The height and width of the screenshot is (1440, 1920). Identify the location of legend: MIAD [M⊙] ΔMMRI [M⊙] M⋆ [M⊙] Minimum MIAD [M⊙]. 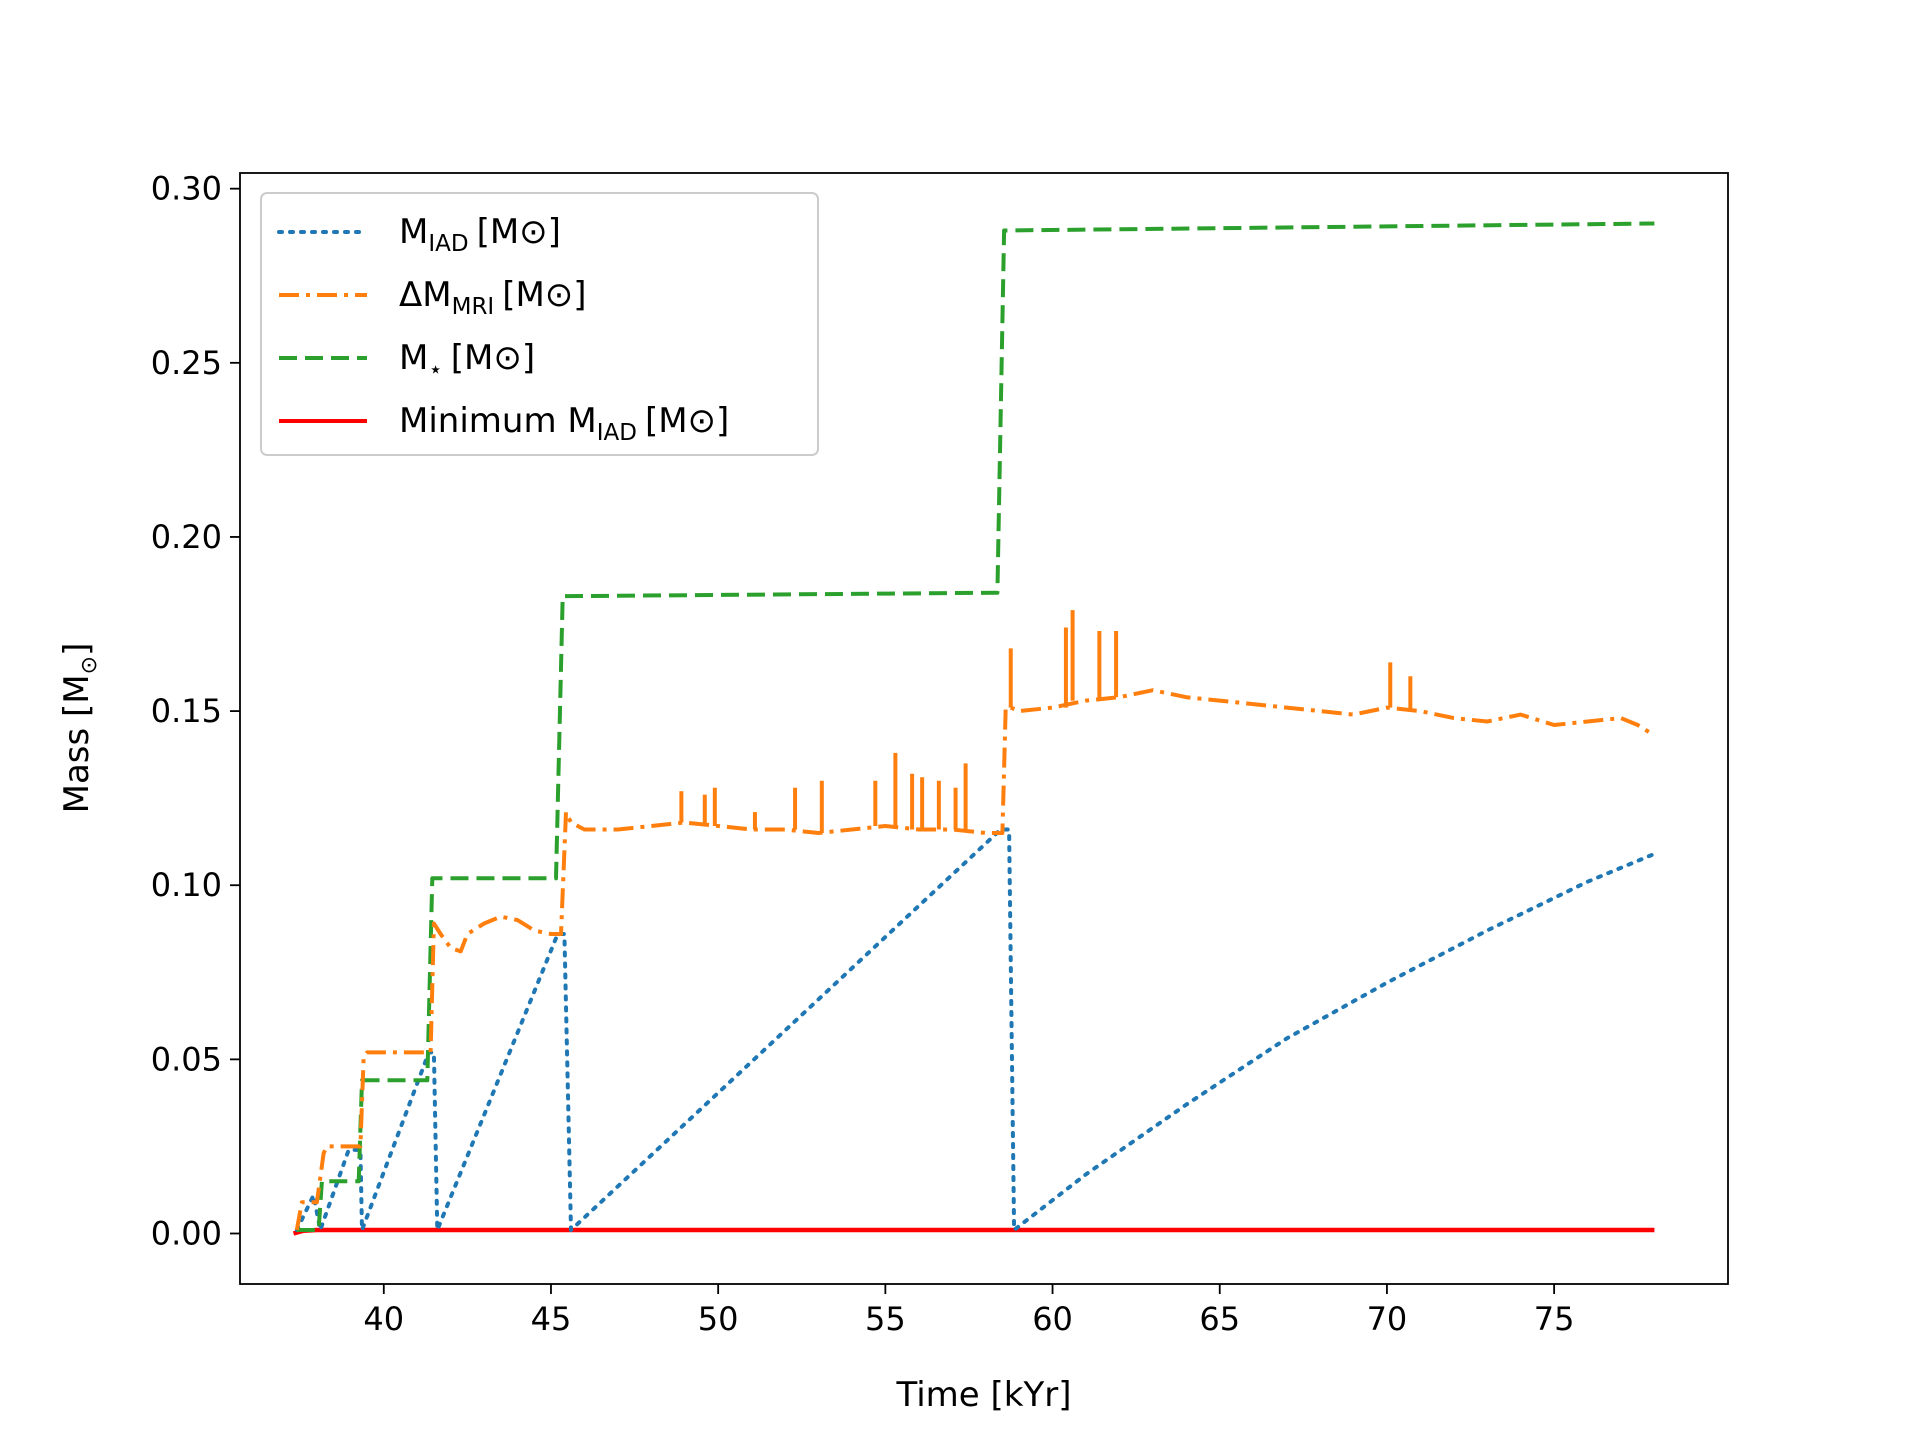
(539, 324).